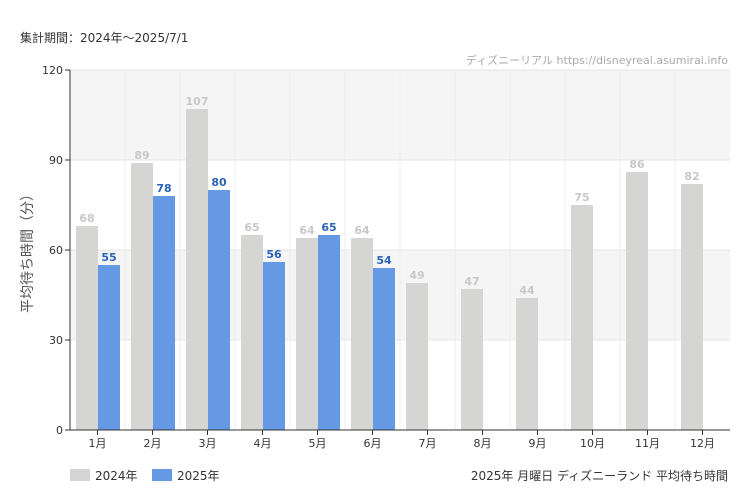 The width and height of the screenshot is (750, 500). What do you see at coordinates (197, 101) in the screenshot?
I see `data-label: 107` at bounding box center [197, 101].